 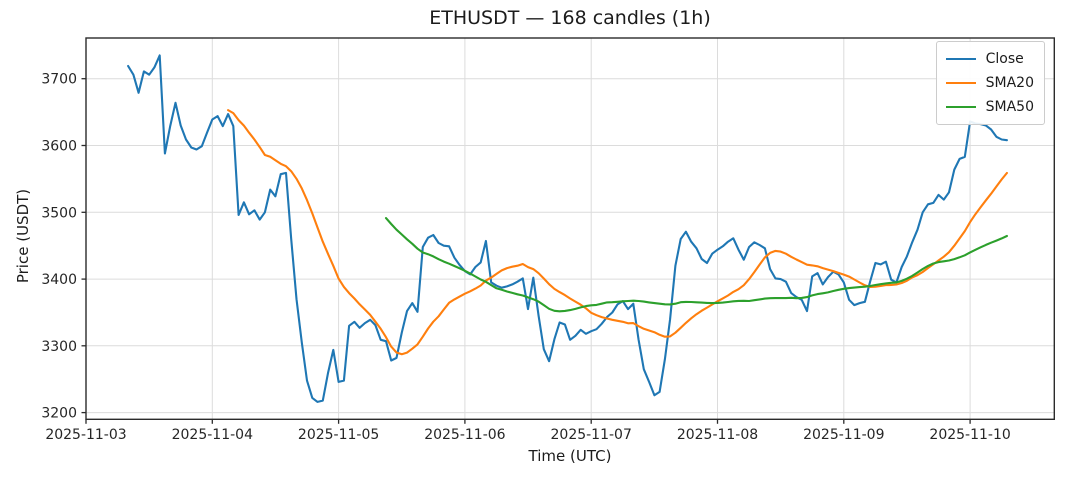 What do you see at coordinates (85, 435) in the screenshot?
I see `x-tick-label: 2025-11-03` at bounding box center [85, 435].